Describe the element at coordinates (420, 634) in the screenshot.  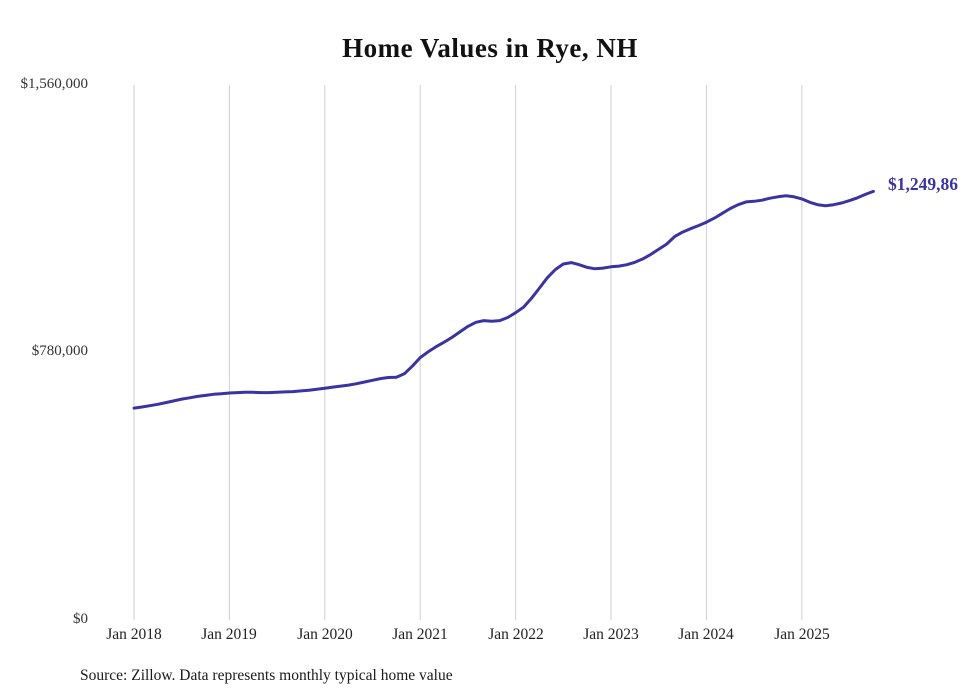
I see `x-axis-tick-label: Jan 2021` at that location.